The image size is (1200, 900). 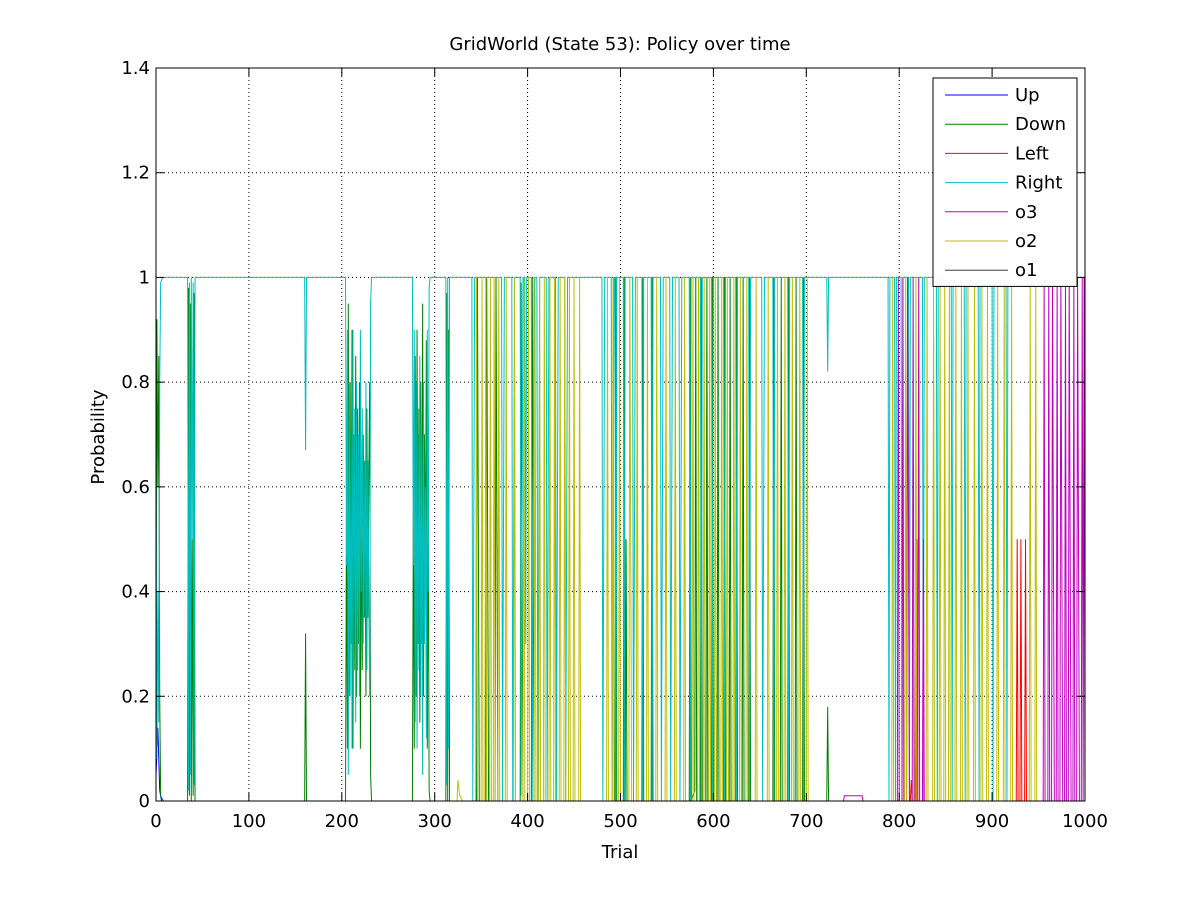 What do you see at coordinates (619, 44) in the screenshot?
I see `chart-title: GridWorld (State 53): Policy over time` at bounding box center [619, 44].